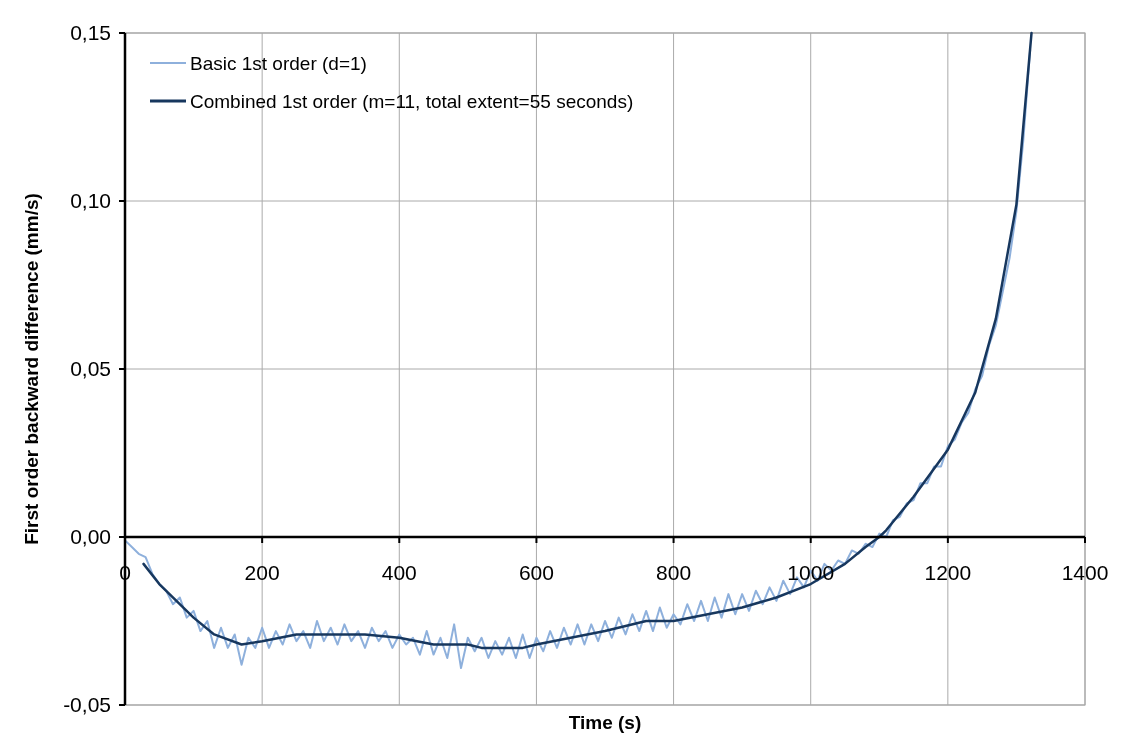  Describe the element at coordinates (536, 572) in the screenshot. I see `x-tick-label: 600` at that location.